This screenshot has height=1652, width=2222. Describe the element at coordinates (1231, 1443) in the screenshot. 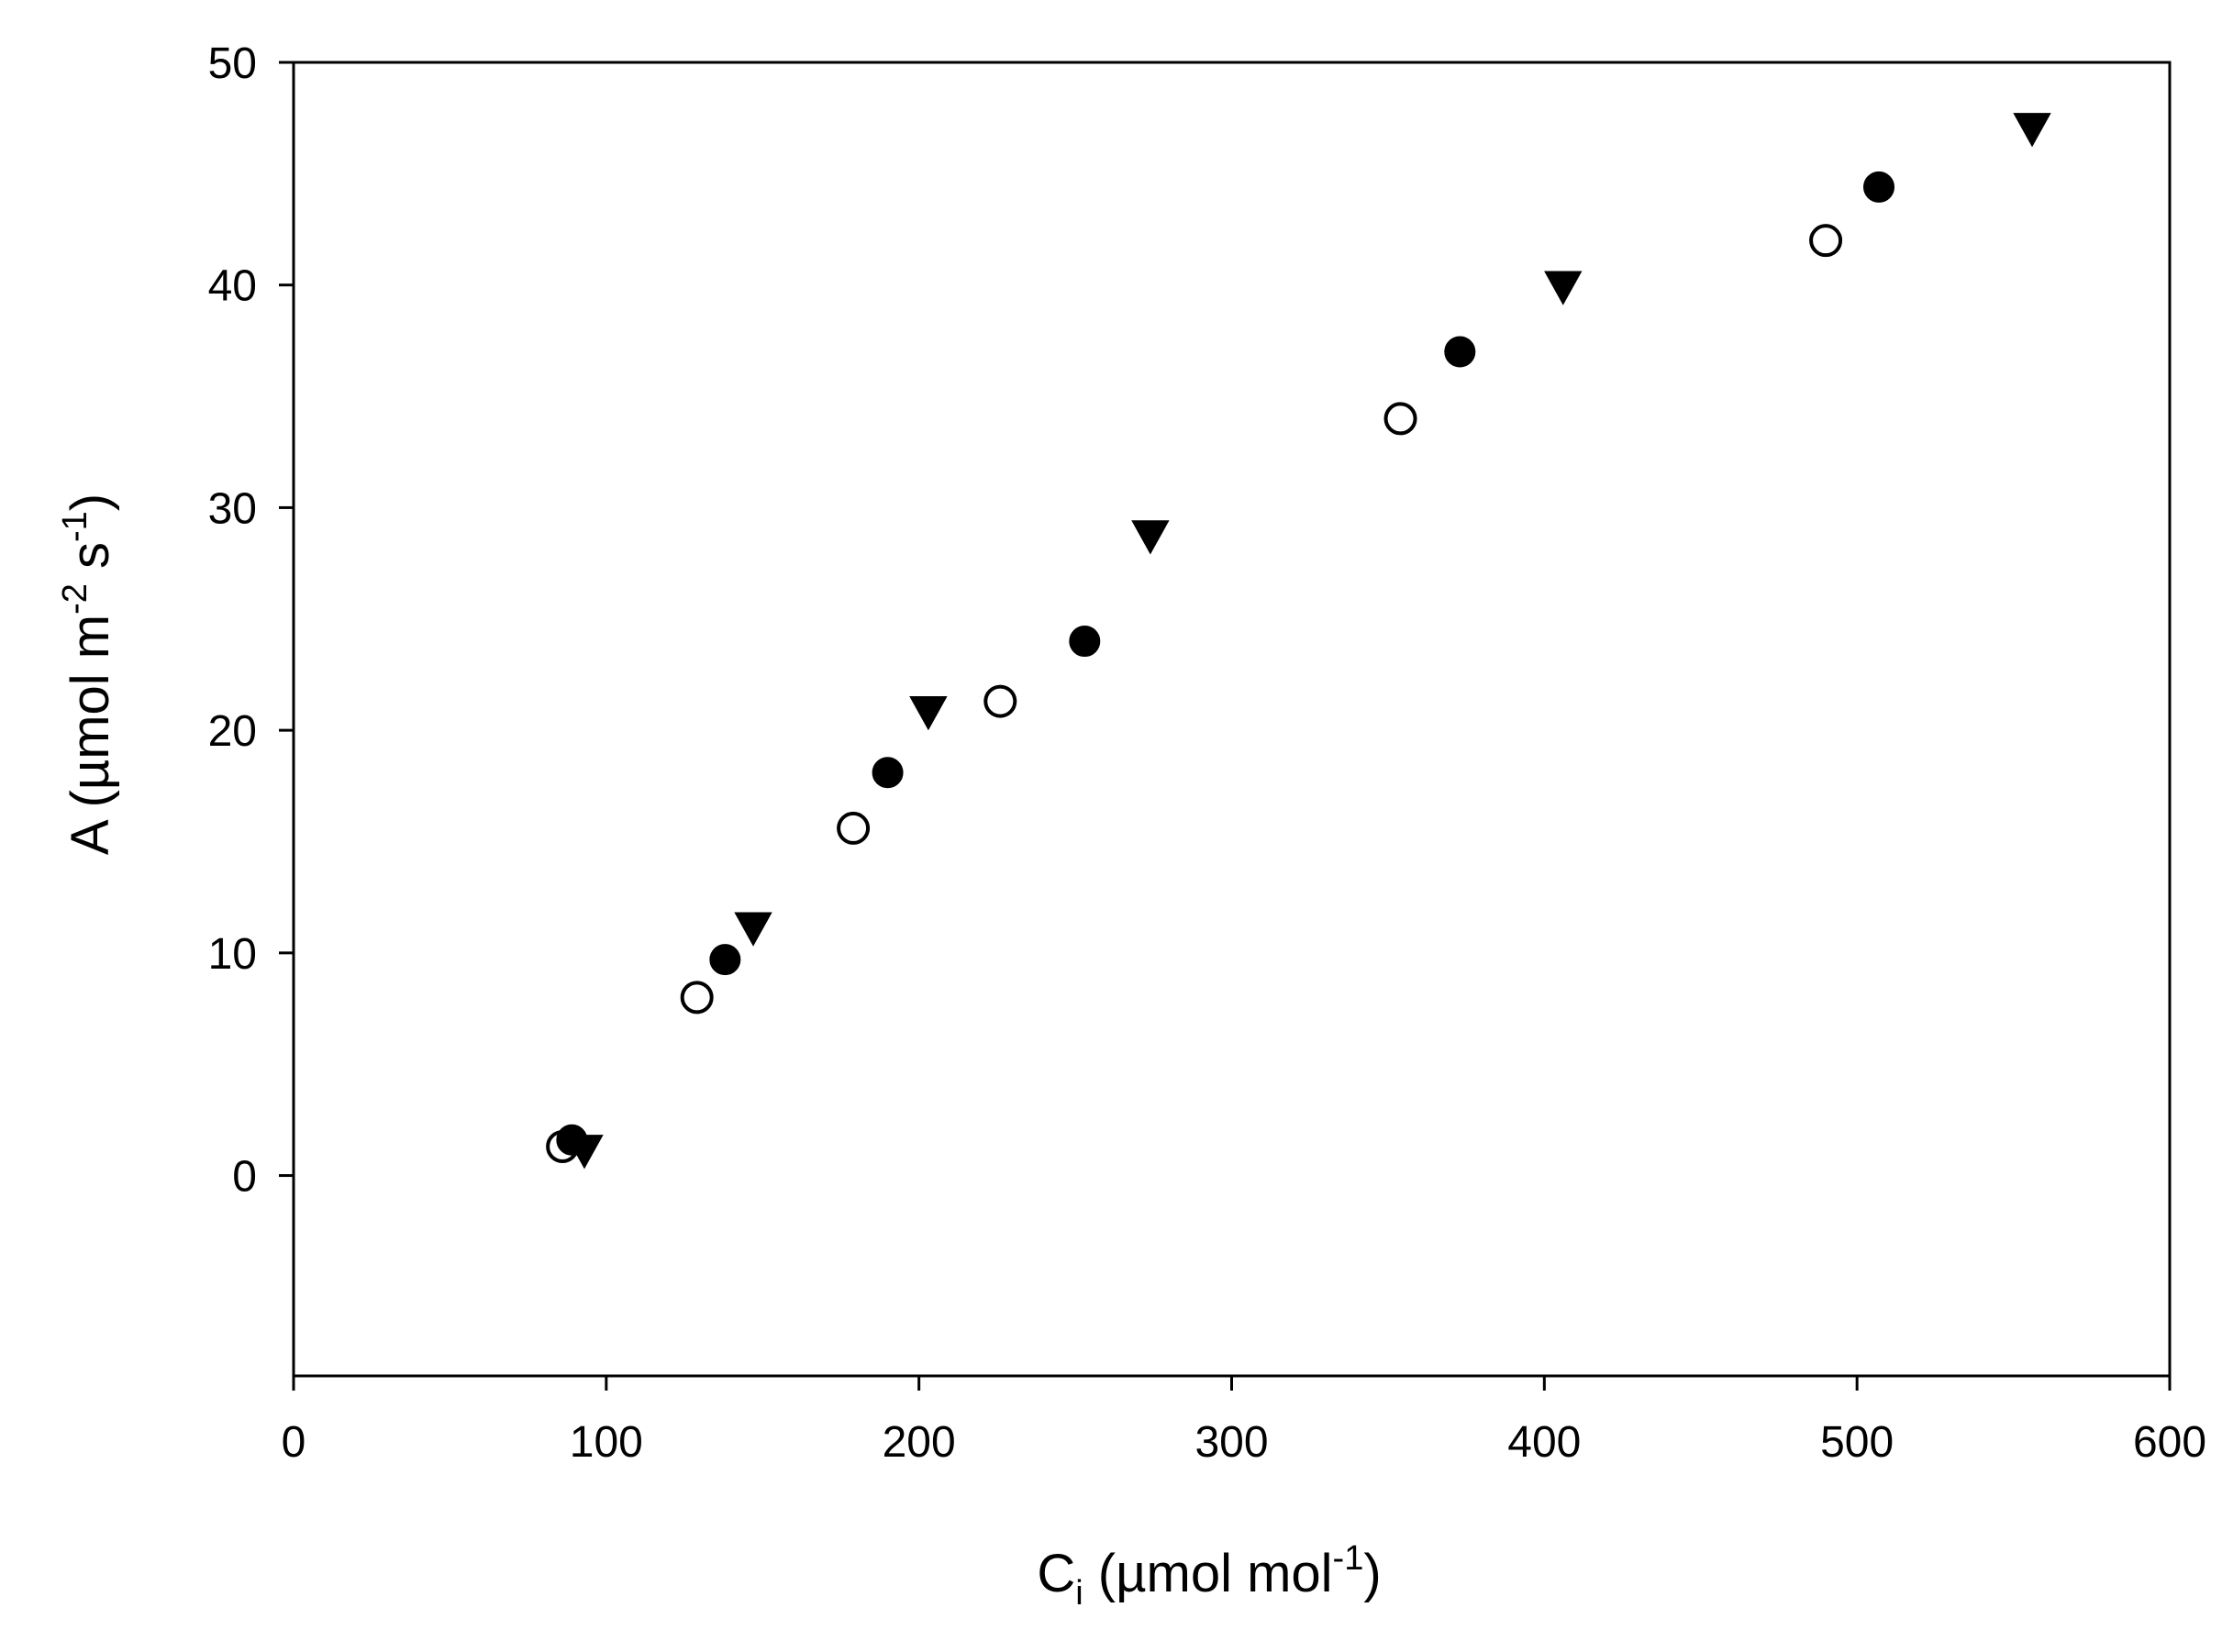

I see `x-tick-label: 300` at that location.